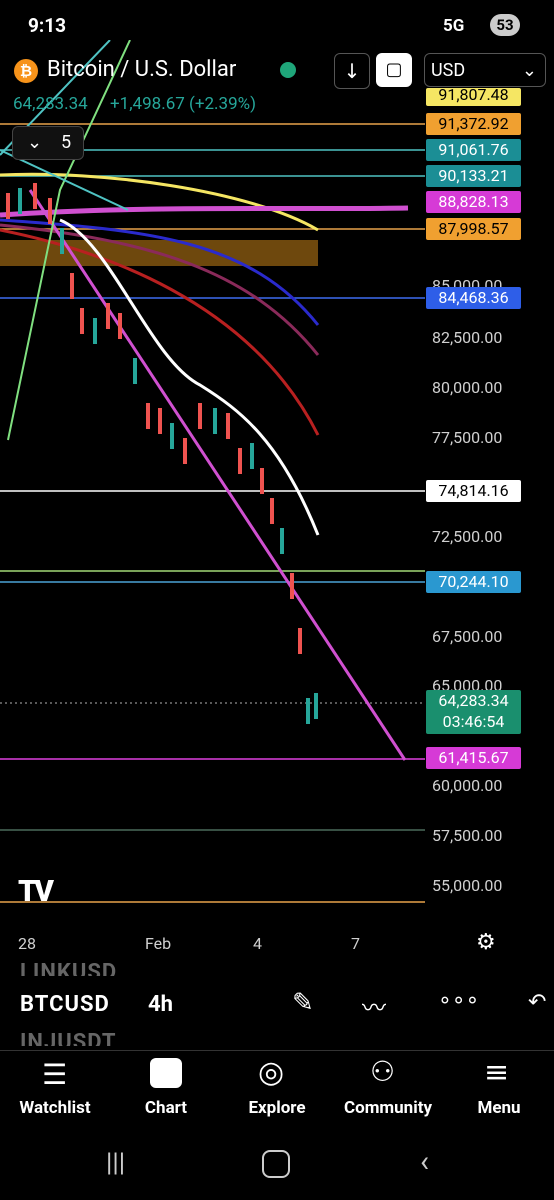 The image size is (554, 1200). Describe the element at coordinates (355, 943) in the screenshot. I see `time-axis-label: 7` at that location.